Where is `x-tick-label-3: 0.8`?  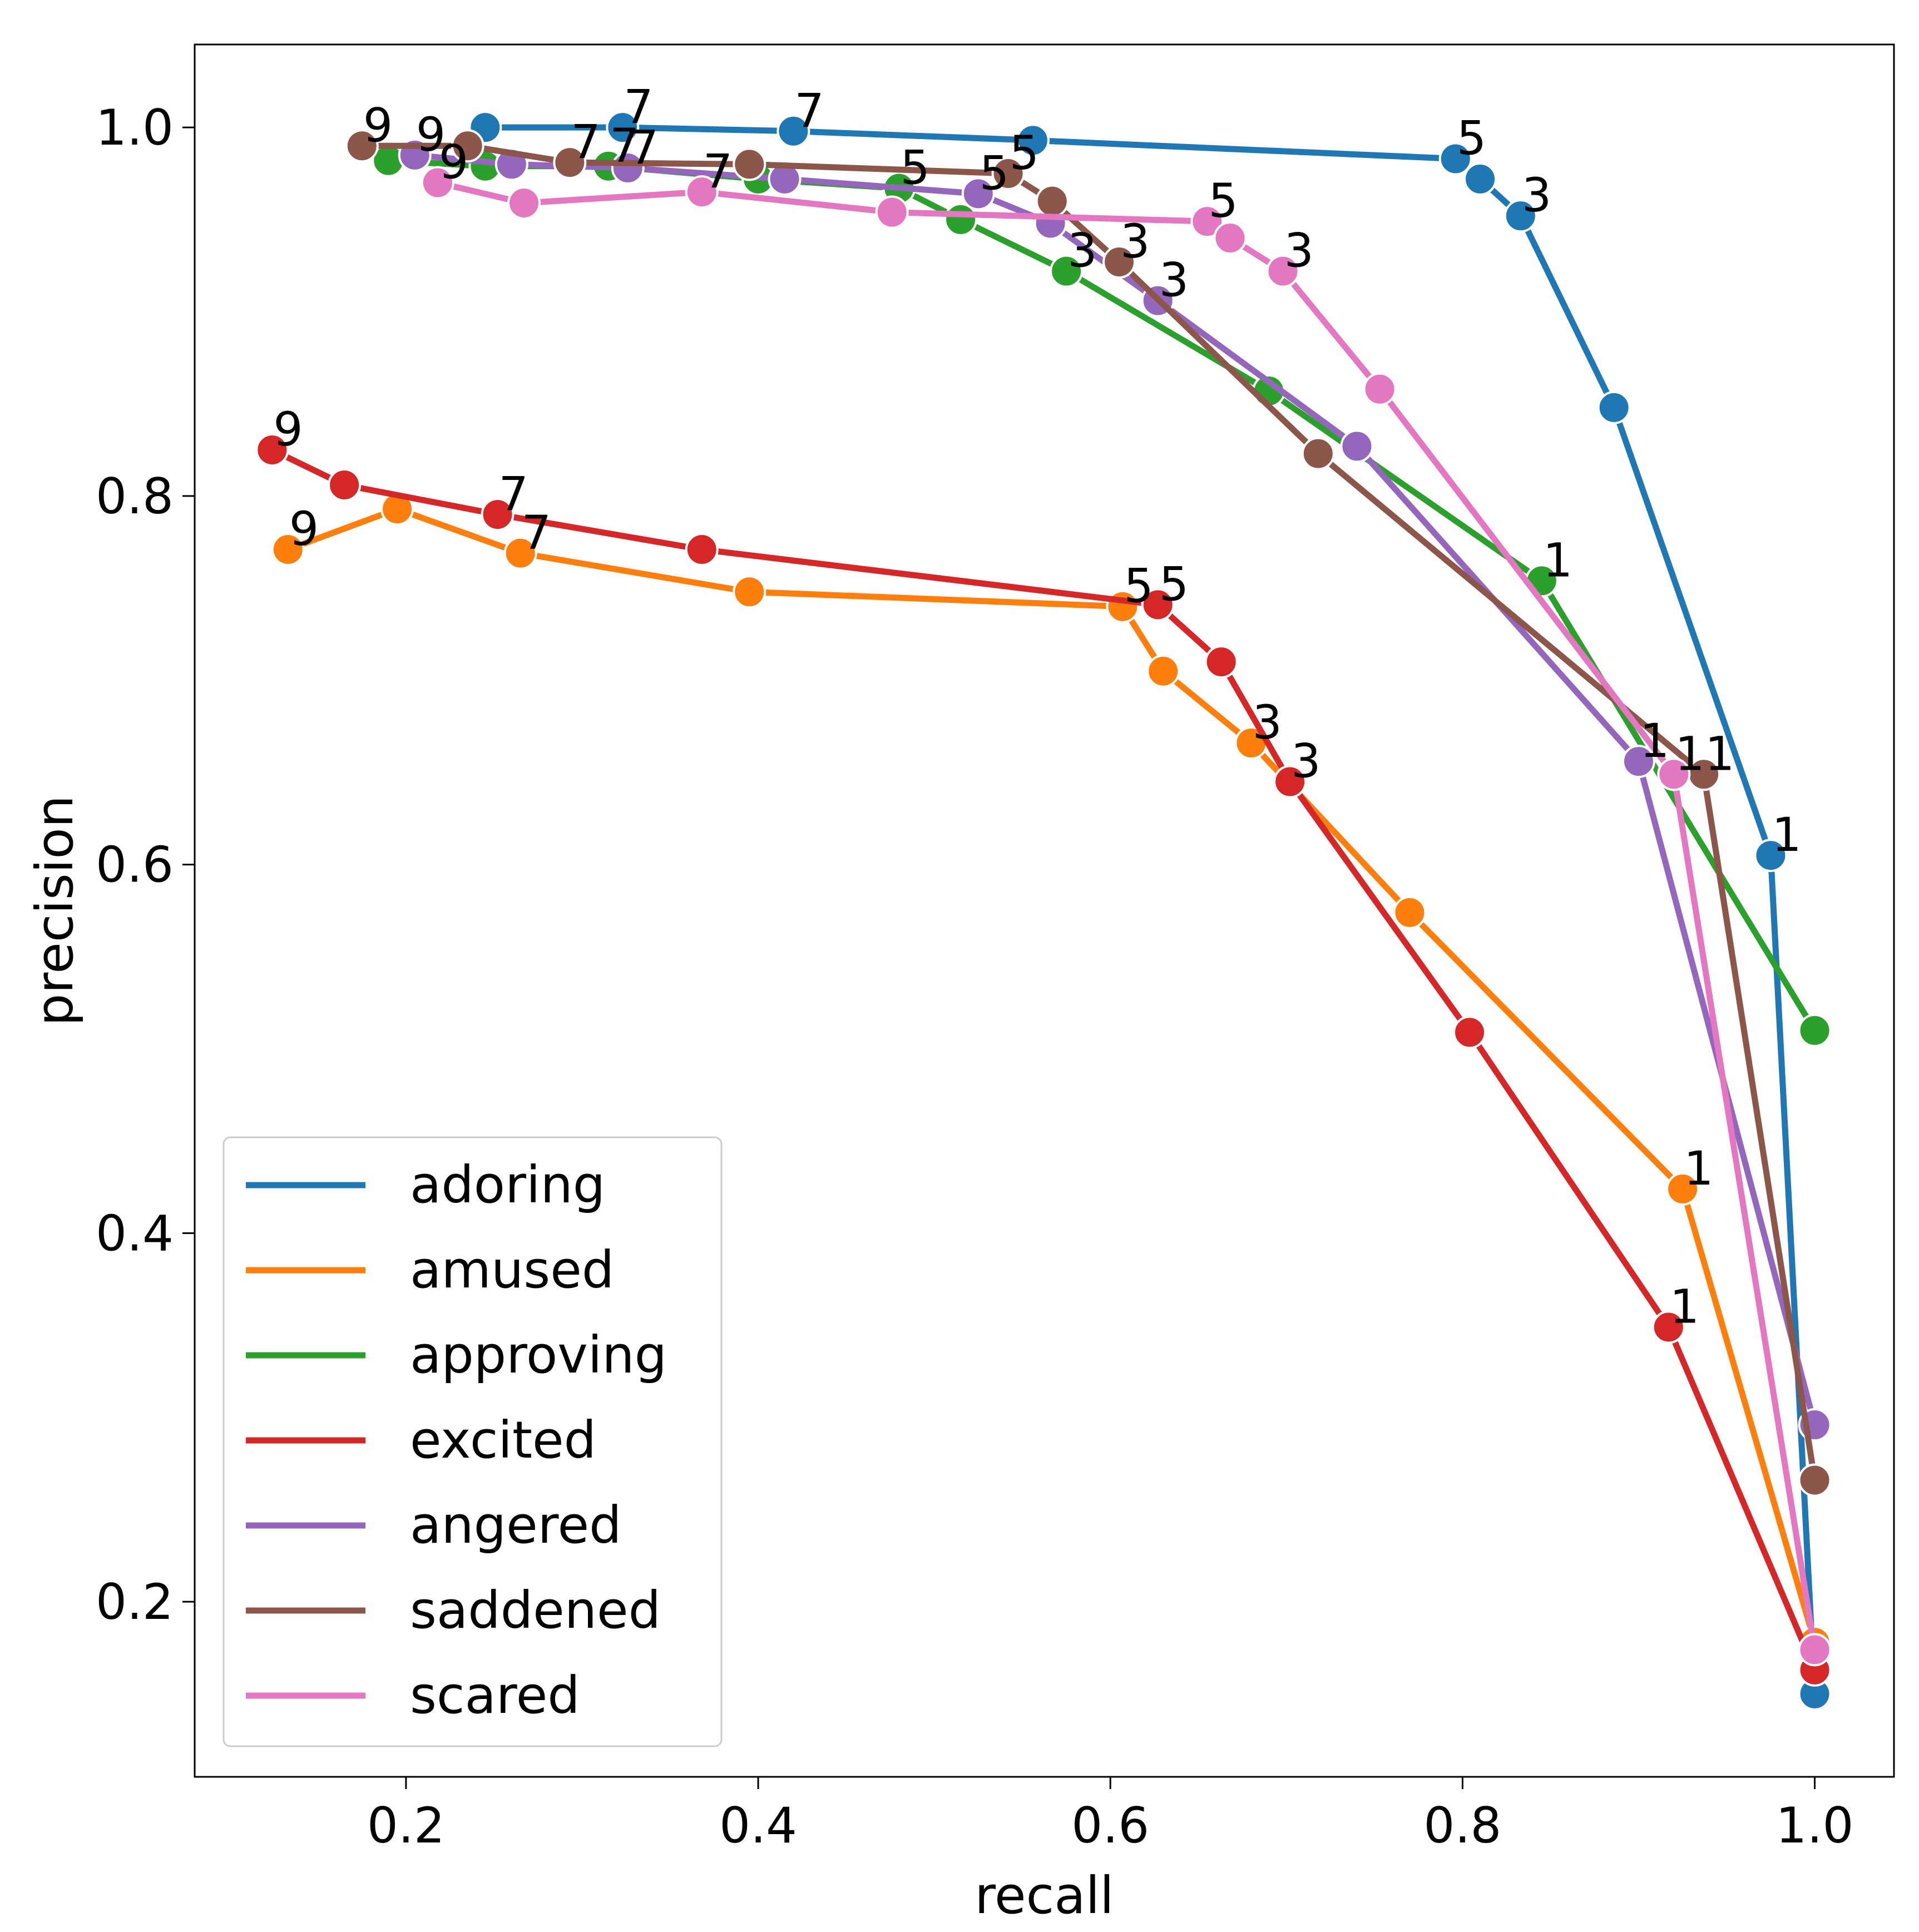 x-tick-label-3: 0.8 is located at coordinates (1462, 1825).